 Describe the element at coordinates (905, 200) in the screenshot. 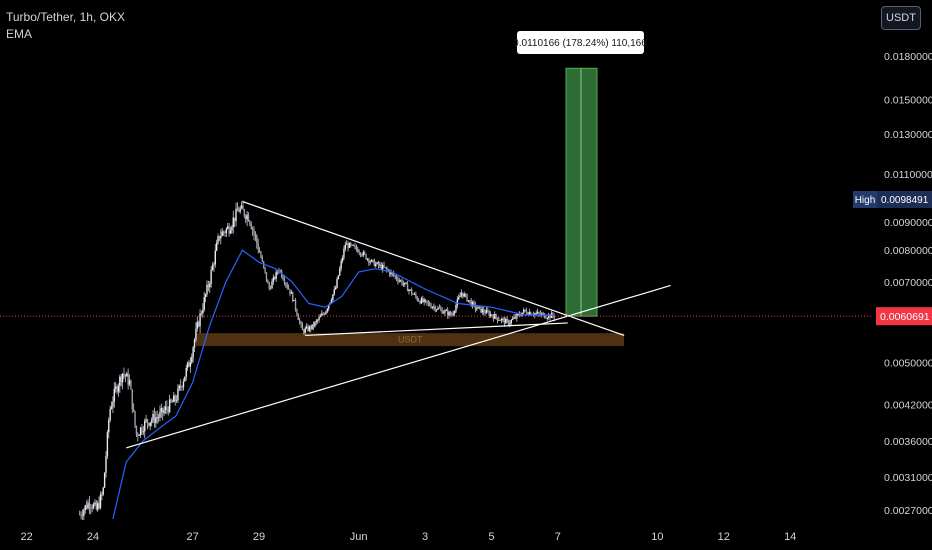

I see `high-badge-value: 0.0098491` at that location.